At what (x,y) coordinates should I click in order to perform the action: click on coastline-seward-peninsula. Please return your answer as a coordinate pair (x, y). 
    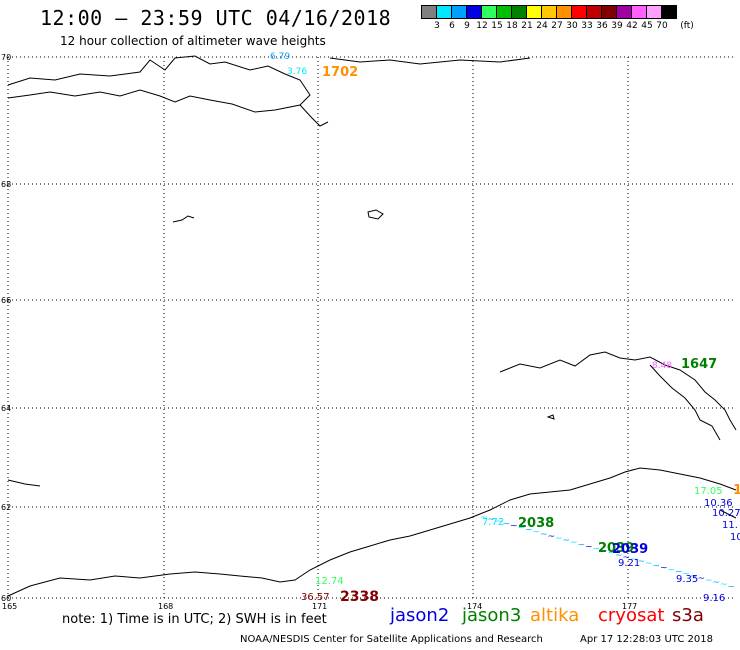
    Looking at the image, I should click on (618, 391).